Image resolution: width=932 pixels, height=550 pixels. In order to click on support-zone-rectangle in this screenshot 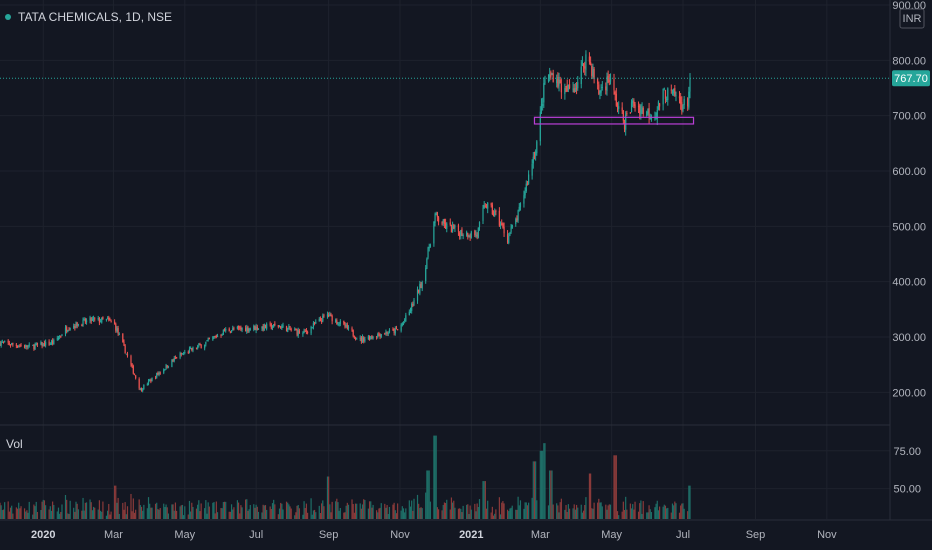, I will do `click(614, 120)`.